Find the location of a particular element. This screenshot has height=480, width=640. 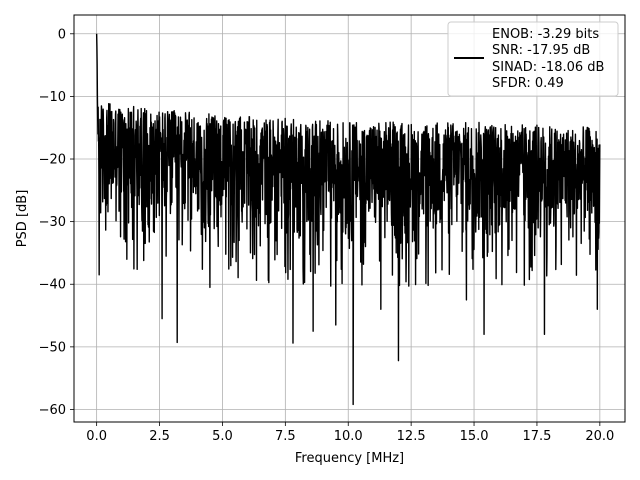

x-axis-label: Frequency [MHz] is located at coordinates (349, 458).